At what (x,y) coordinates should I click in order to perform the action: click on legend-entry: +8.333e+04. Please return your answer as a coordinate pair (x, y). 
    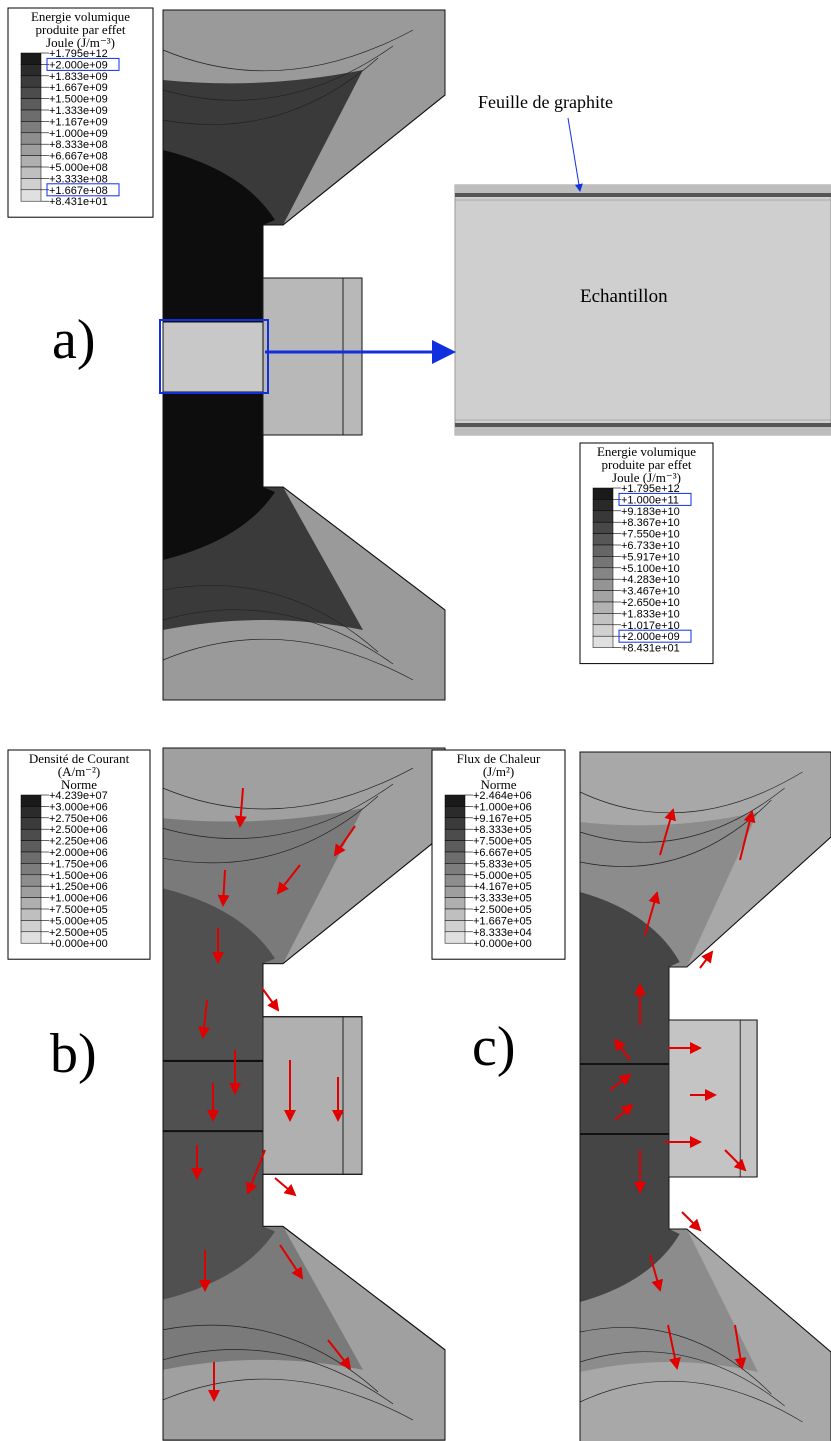
    Looking at the image, I should click on (502, 933).